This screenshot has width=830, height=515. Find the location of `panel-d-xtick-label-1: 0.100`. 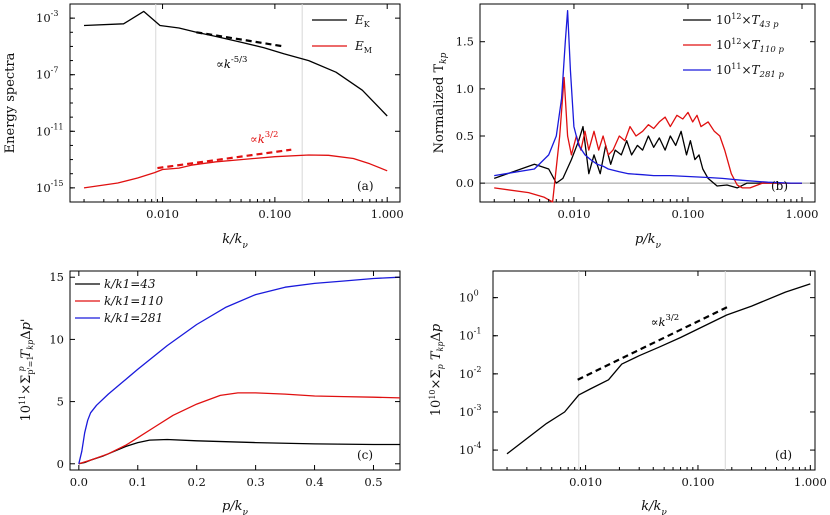

panel-d-xtick-label-1: 0.100 is located at coordinates (698, 482).